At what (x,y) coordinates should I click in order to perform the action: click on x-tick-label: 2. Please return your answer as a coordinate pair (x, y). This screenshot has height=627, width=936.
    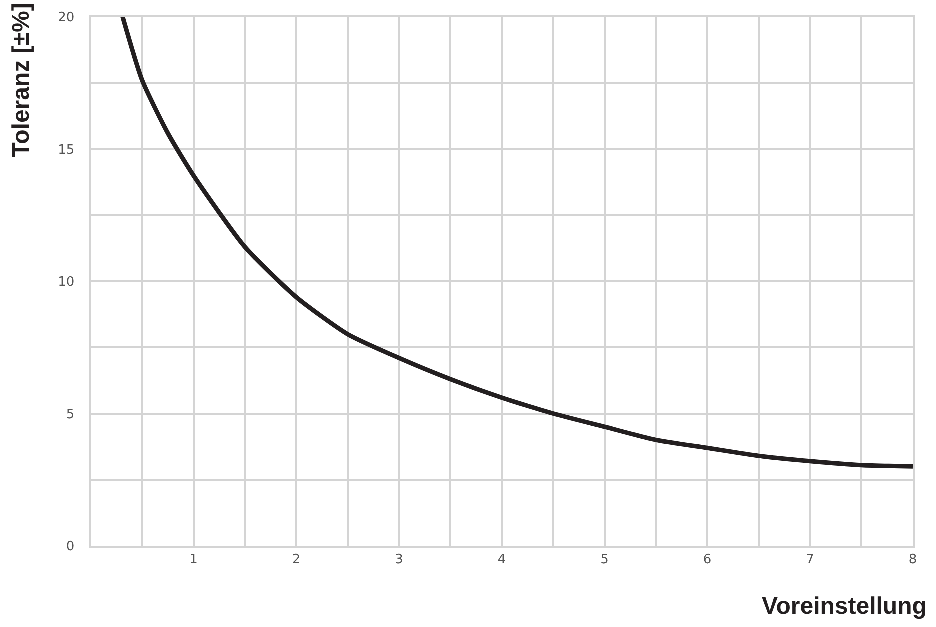
    Looking at the image, I should click on (296, 560).